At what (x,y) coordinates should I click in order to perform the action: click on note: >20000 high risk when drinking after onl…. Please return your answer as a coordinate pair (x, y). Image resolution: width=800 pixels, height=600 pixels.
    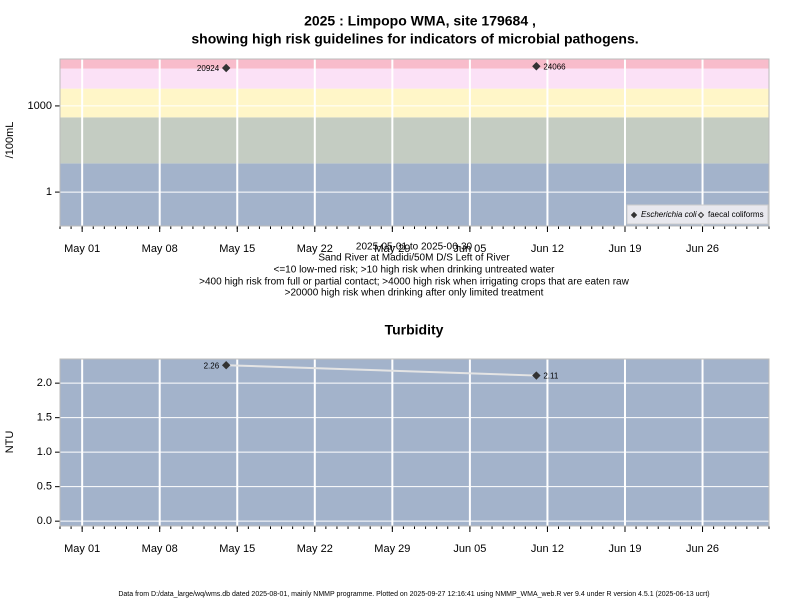
    Looking at the image, I should click on (414, 293).